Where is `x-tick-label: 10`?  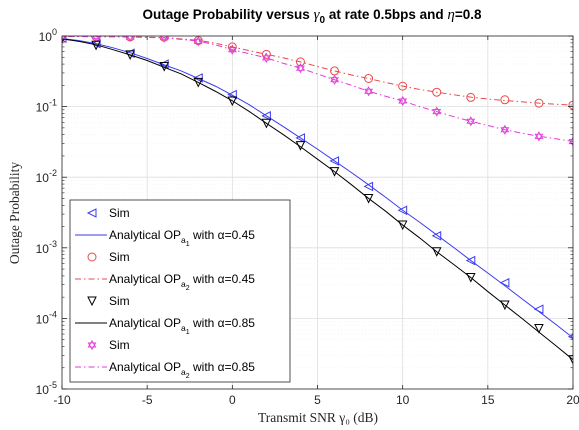 x-tick-label: 10 is located at coordinates (403, 400).